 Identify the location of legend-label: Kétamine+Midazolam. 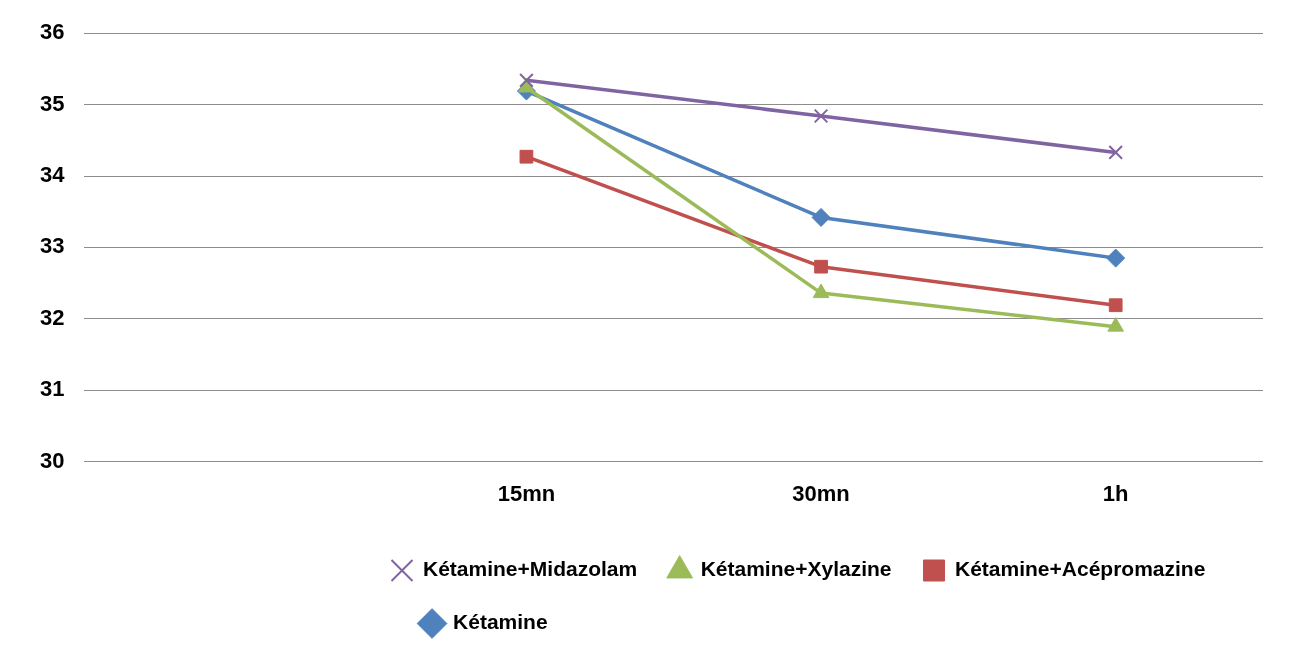
(530, 569).